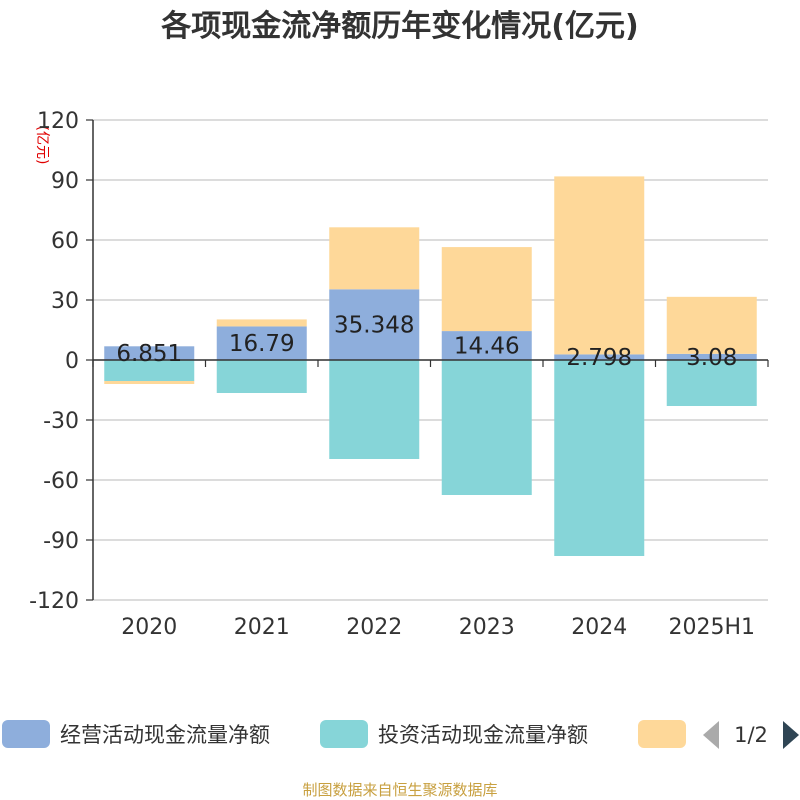 This screenshot has width=800, height=800. Describe the element at coordinates (61, 361) in the screenshot. I see `y-axis-ticks: 120 90 60 30 0 -30 -60 -90 -120` at that location.